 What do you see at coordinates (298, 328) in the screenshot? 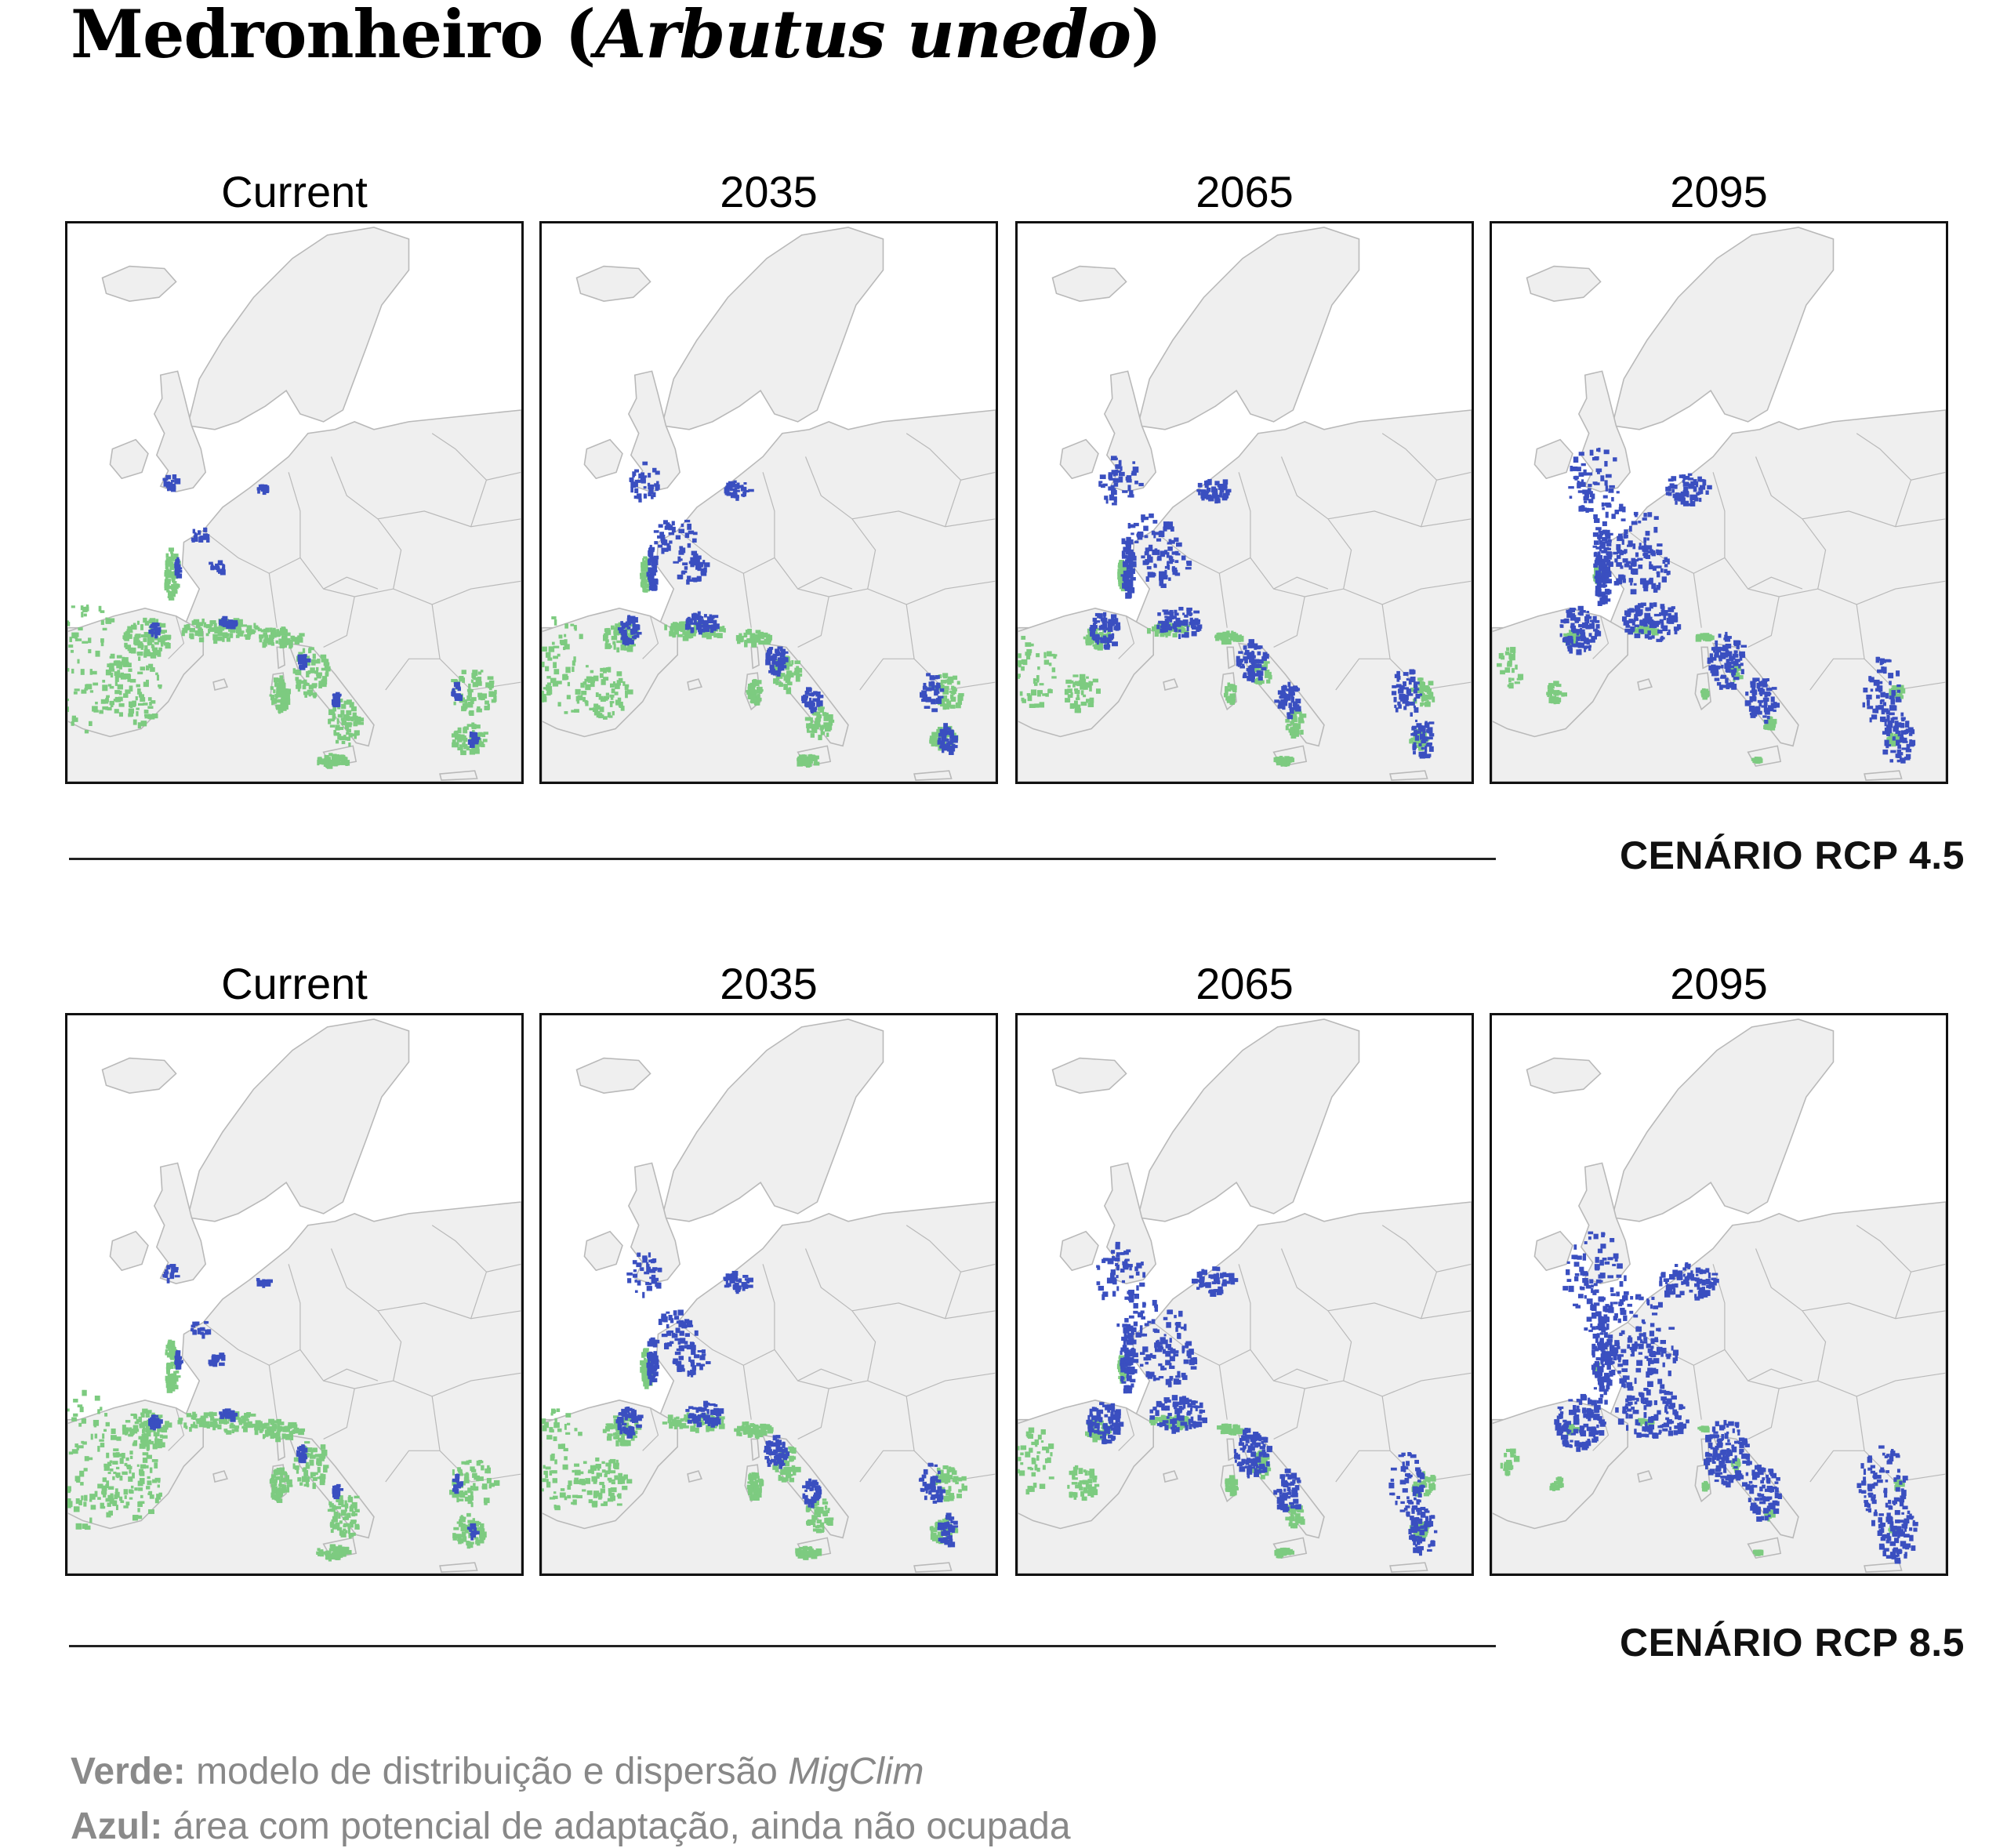
I see `land-scandinavia` at bounding box center [298, 328].